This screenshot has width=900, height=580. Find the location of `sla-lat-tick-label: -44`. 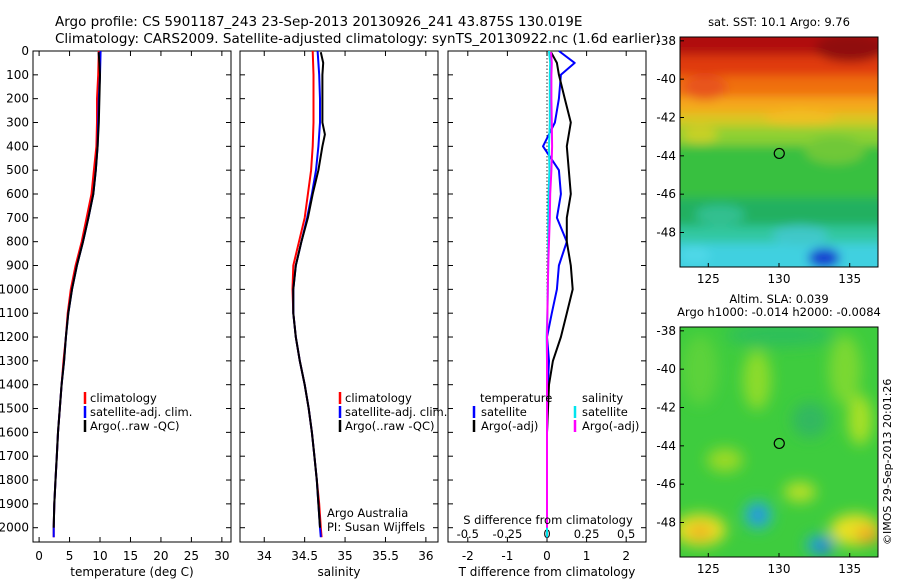

sla-lat-tick-label: -44 is located at coordinates (666, 446).